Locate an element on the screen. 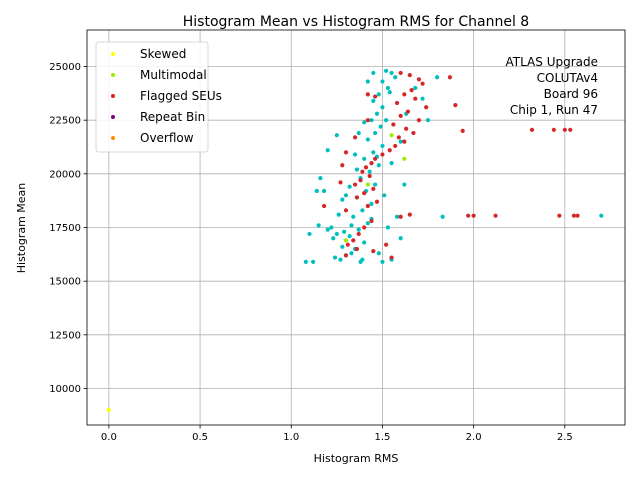 Image resolution: width=640 pixels, height=480 pixels. y-tick-label: 22500 is located at coordinates (65, 121).